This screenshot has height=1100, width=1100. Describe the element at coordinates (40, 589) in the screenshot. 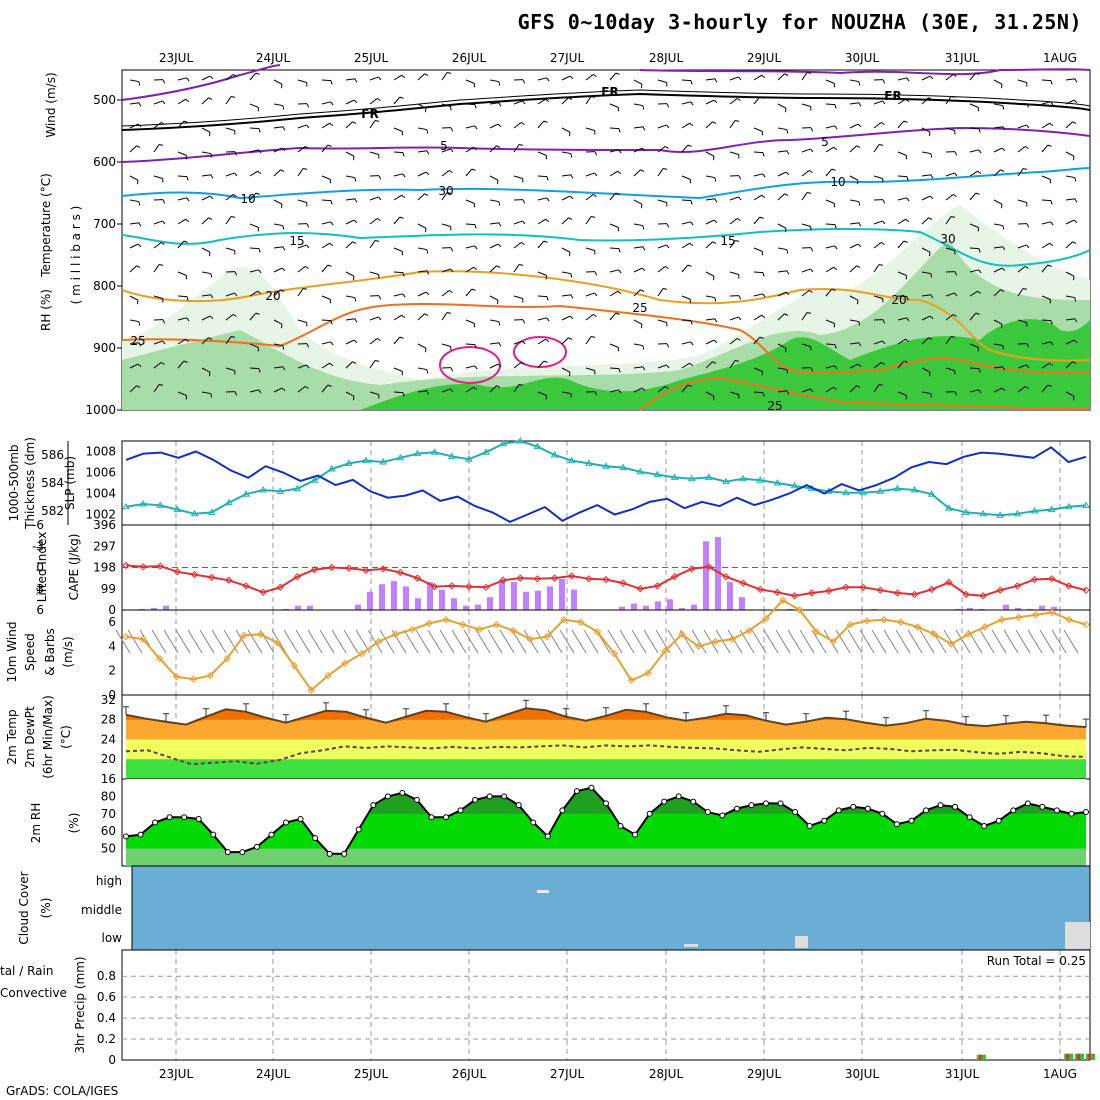

I see `ytick-li: 3` at that location.